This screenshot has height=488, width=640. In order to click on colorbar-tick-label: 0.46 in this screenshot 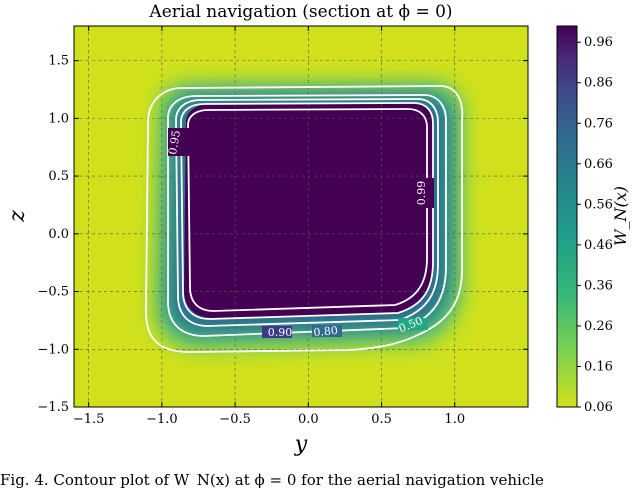, I will do `click(598, 245)`.